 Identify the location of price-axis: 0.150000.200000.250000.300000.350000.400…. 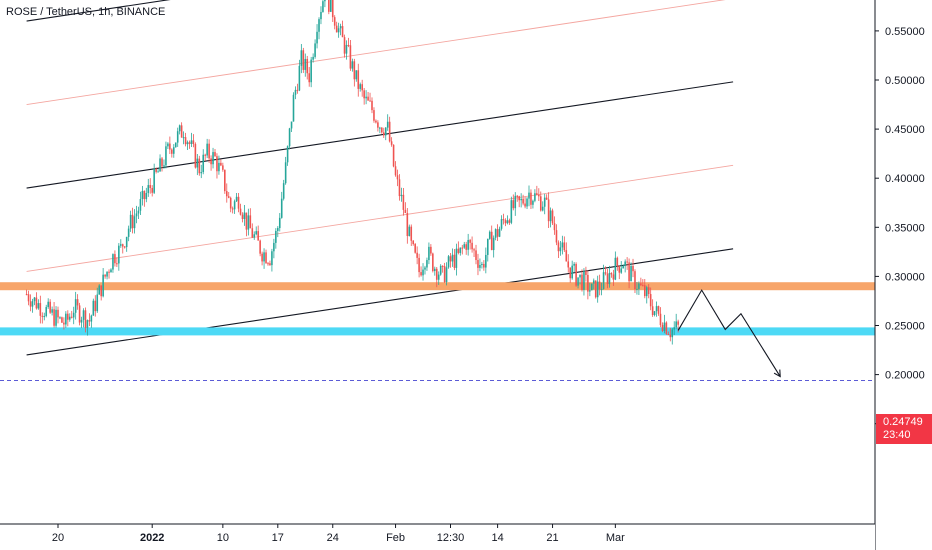
(903, 275).